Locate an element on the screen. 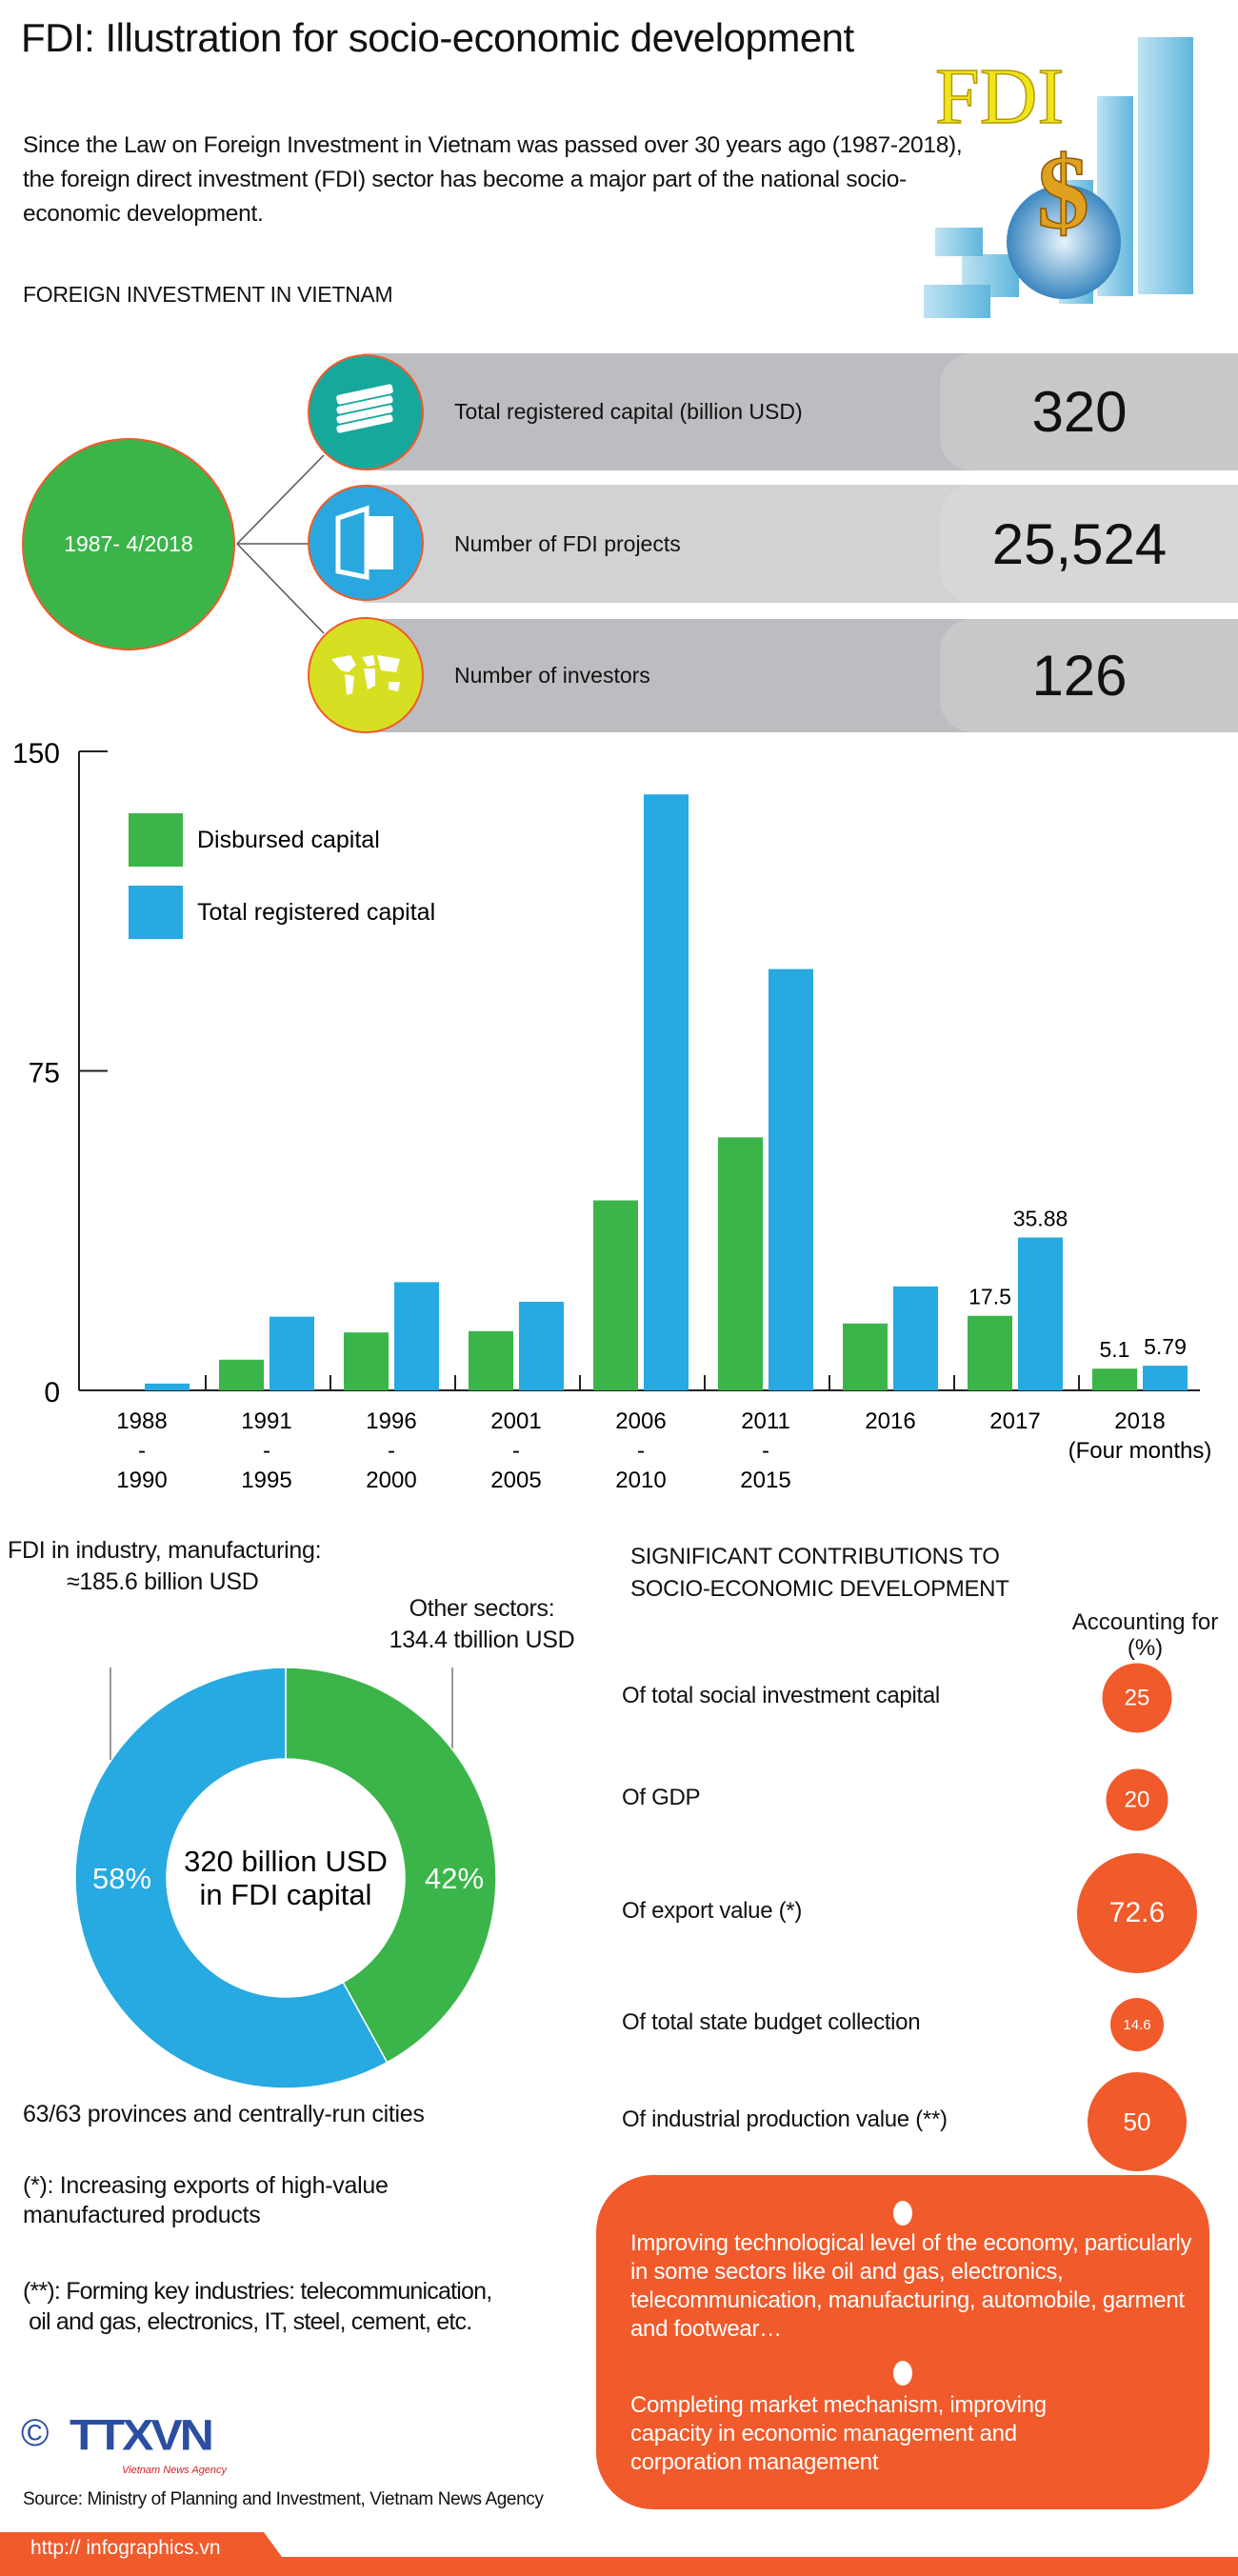 Image resolution: width=1238 pixels, height=2576 pixels. period-label: 1987- 4/2018 is located at coordinates (128, 543).